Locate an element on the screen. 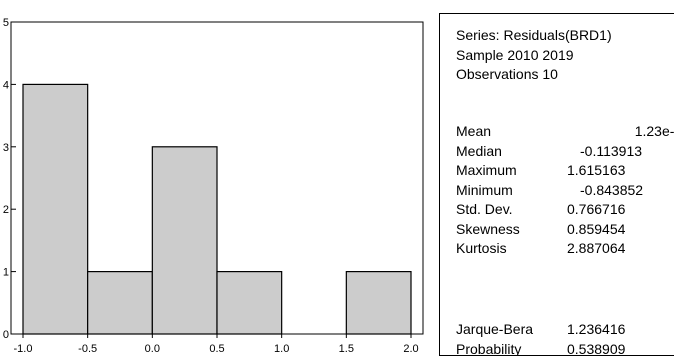 The height and width of the screenshot is (361, 674). stat-row: Mean 1.23e-15 is located at coordinates (565, 132).